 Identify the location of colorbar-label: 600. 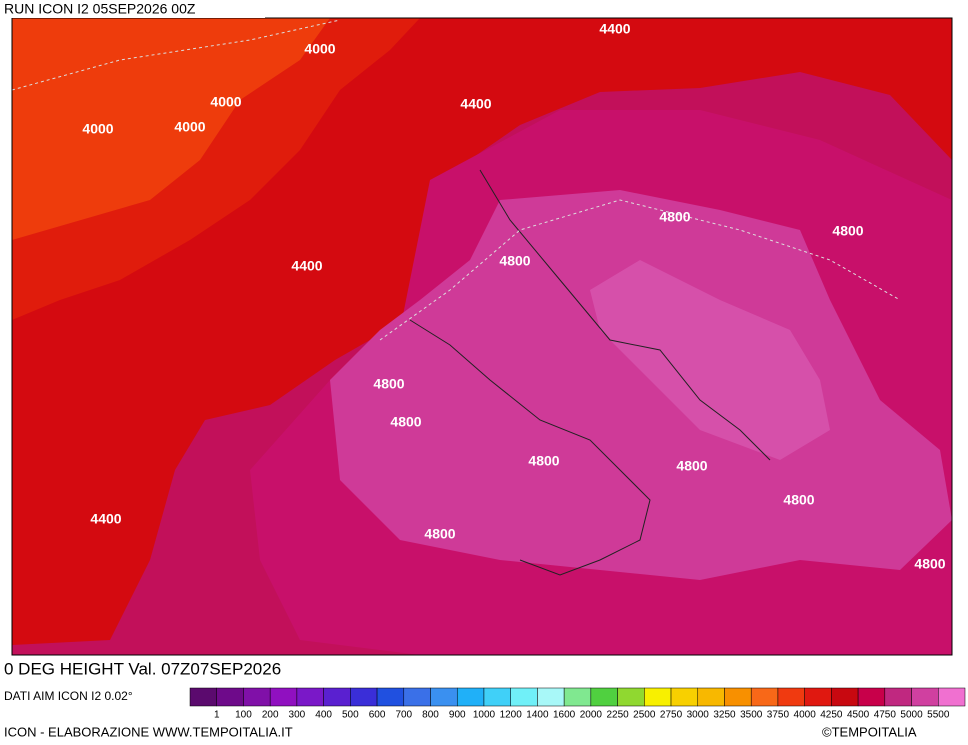
(377, 715).